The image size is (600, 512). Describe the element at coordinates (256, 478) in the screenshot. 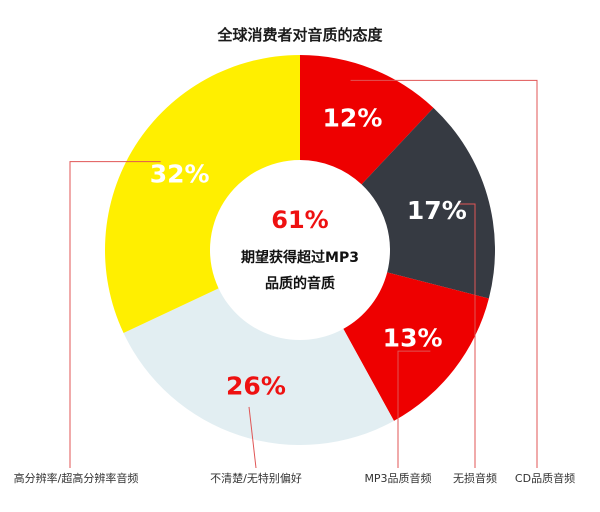

I see `slice-3-category-label: 不清楚/无特别偏好` at that location.